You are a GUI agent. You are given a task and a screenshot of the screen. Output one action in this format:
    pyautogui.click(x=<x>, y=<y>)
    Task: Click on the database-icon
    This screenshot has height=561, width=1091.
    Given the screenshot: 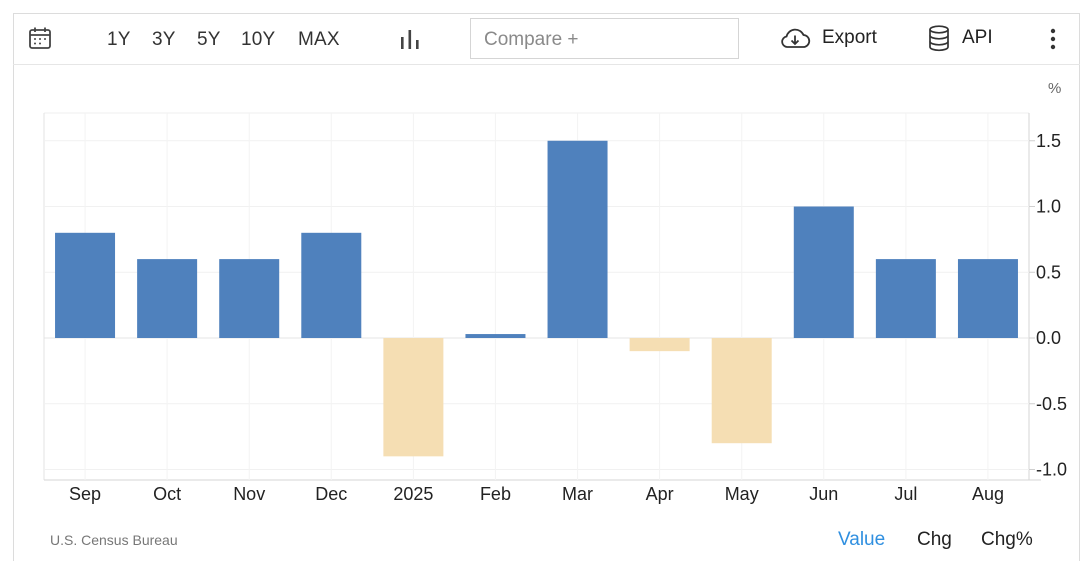 What is the action you would take?
    pyautogui.click(x=939, y=38)
    